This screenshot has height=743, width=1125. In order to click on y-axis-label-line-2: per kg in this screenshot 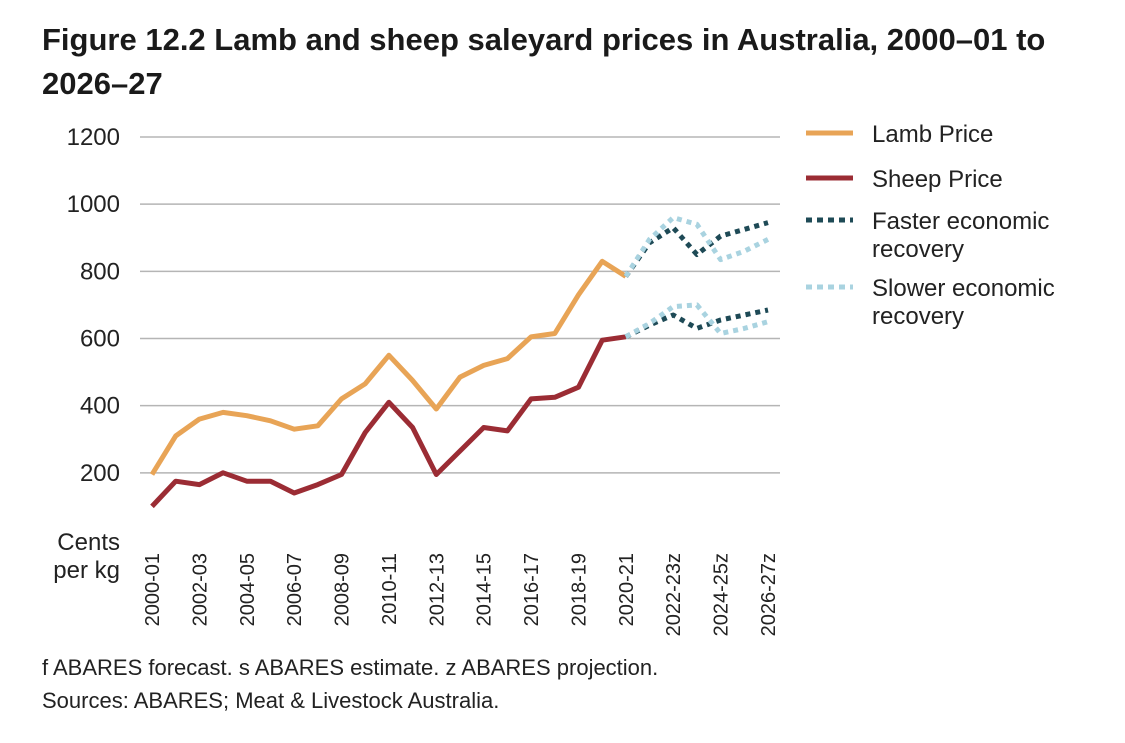, I will do `click(86, 570)`.